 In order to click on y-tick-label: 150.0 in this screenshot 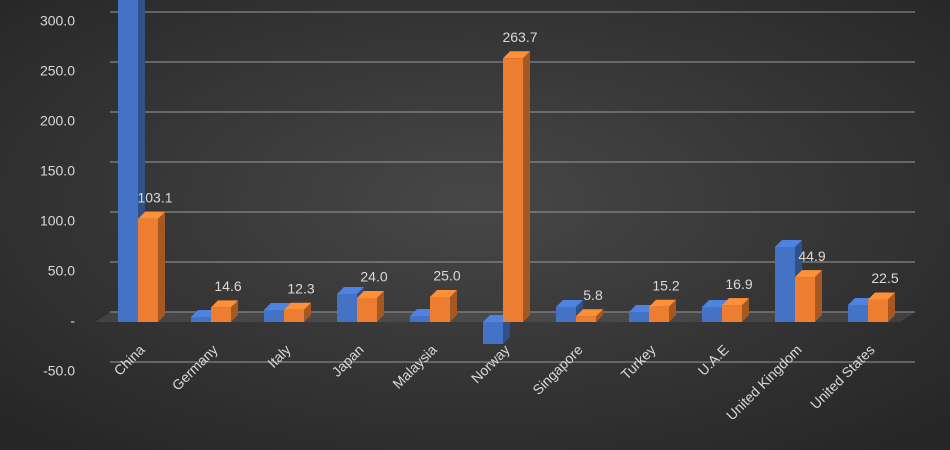, I will do `click(57, 171)`.